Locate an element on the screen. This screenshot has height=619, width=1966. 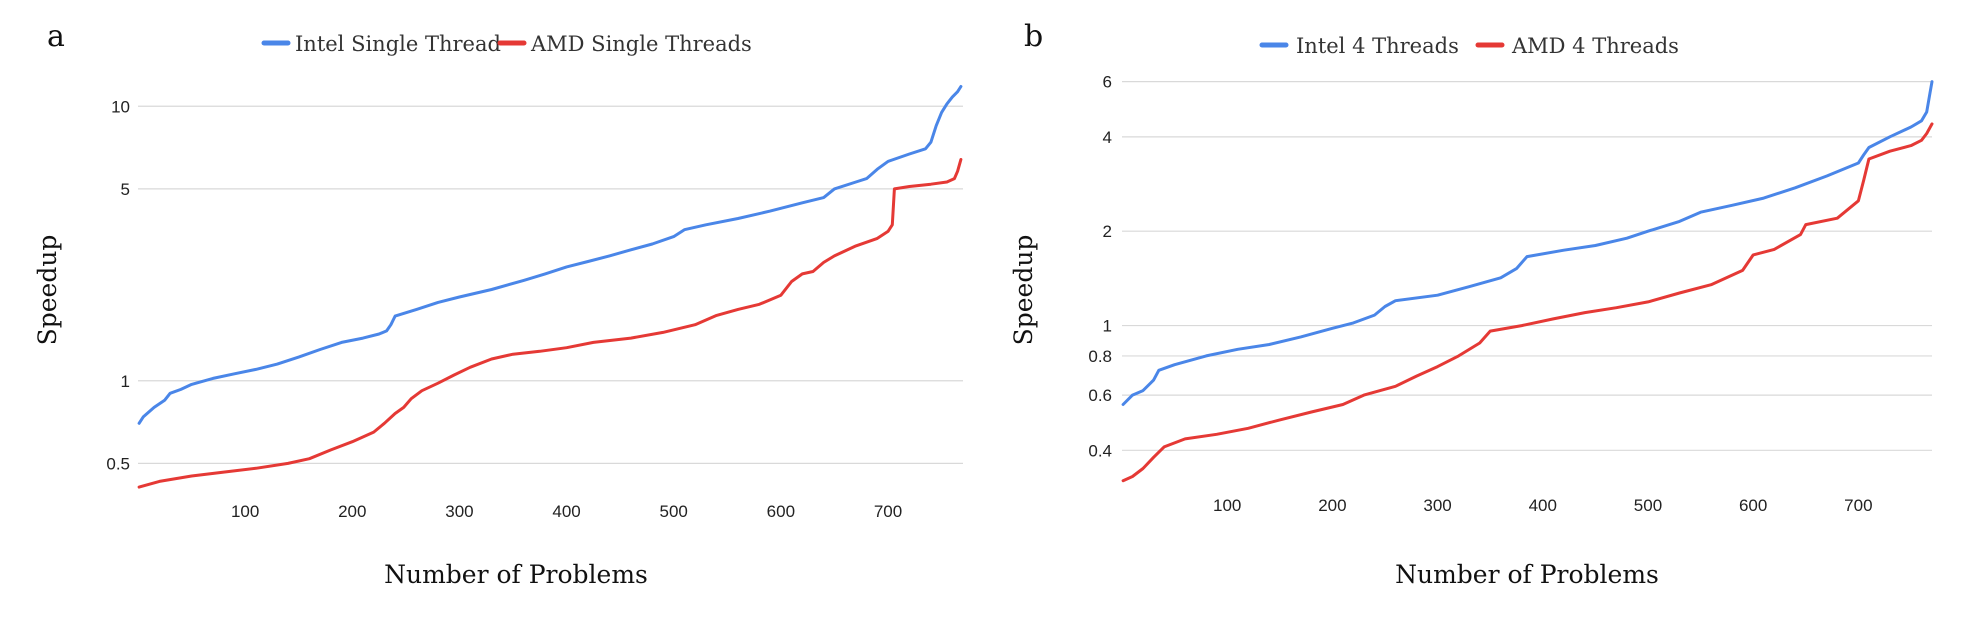
panel-a-letter: a is located at coordinates (56, 36).